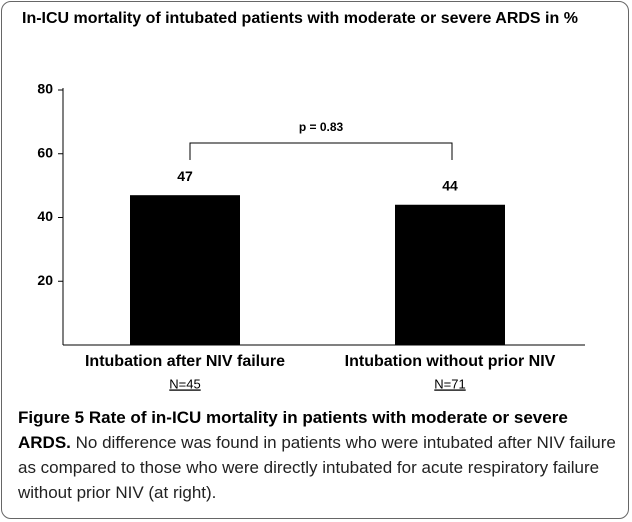 This screenshot has width=632, height=522. What do you see at coordinates (45, 280) in the screenshot?
I see `y-tick-label: 20` at bounding box center [45, 280].